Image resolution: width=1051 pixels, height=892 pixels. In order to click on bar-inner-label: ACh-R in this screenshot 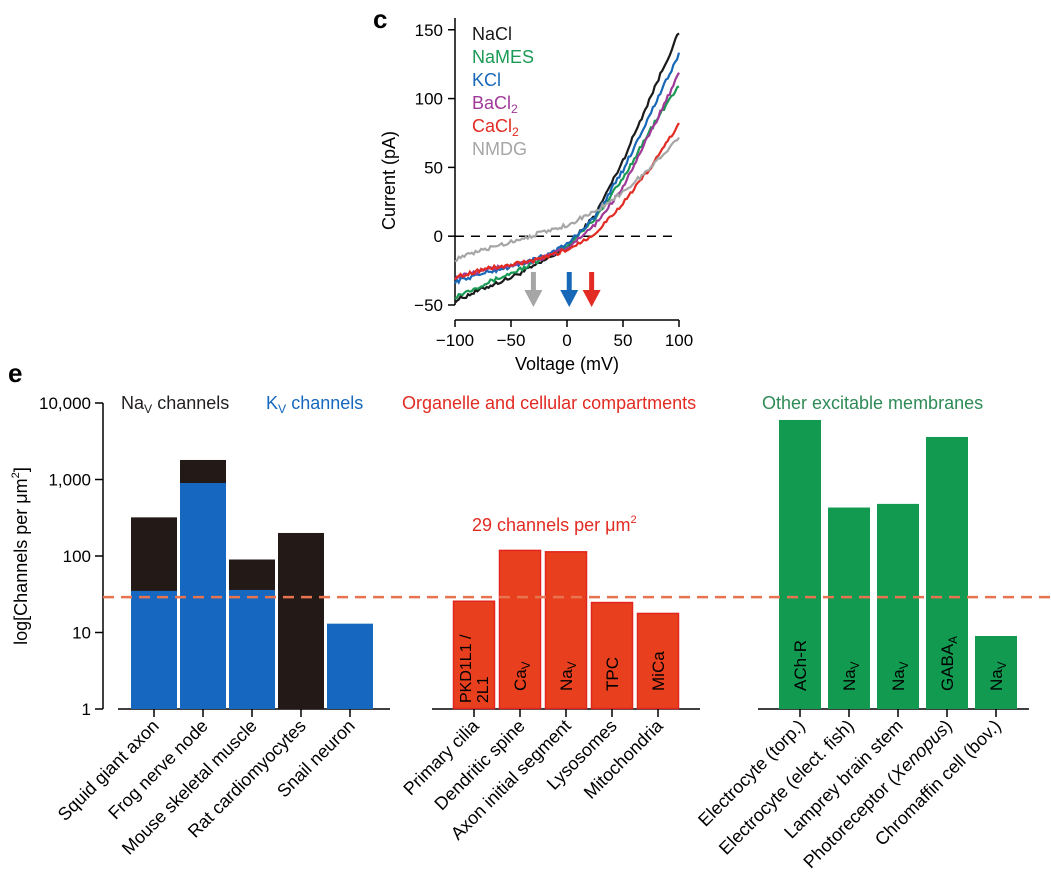, I will do `click(800, 665)`.